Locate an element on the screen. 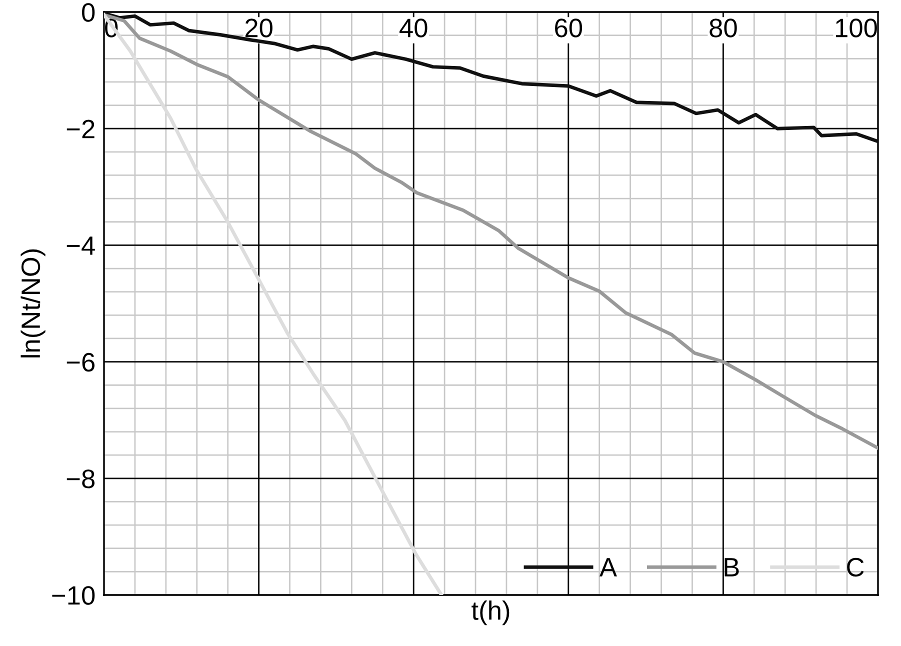 This screenshot has width=901, height=646. y-tick-label: −8 is located at coordinates (80, 479).